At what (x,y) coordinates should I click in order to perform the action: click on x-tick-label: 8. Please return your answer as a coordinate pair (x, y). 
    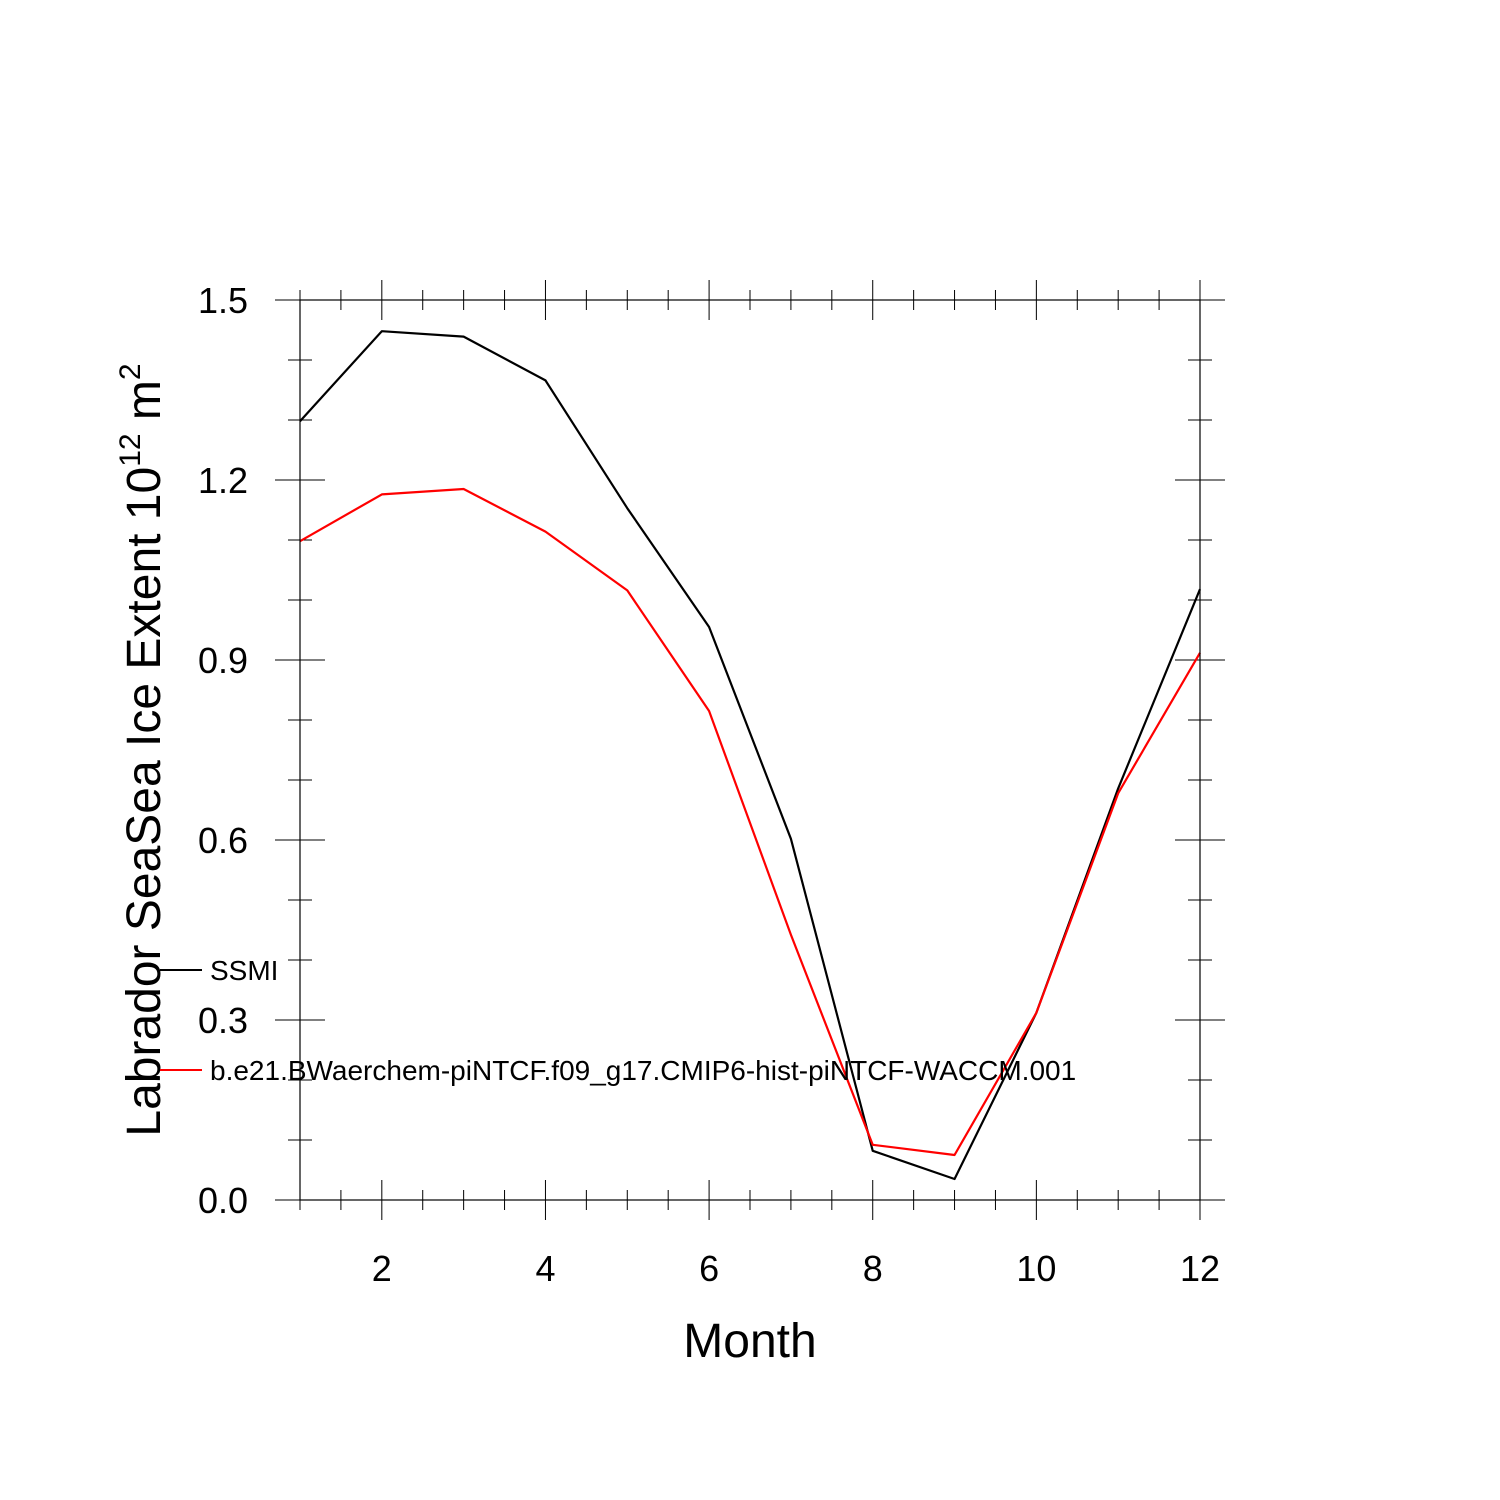
    Looking at the image, I should click on (873, 1268).